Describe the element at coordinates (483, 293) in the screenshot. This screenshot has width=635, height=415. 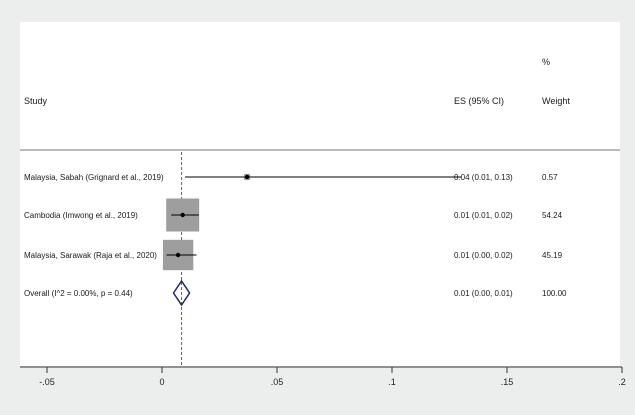
I see `overall-es: 0.01 (0.00, 0.01)` at that location.